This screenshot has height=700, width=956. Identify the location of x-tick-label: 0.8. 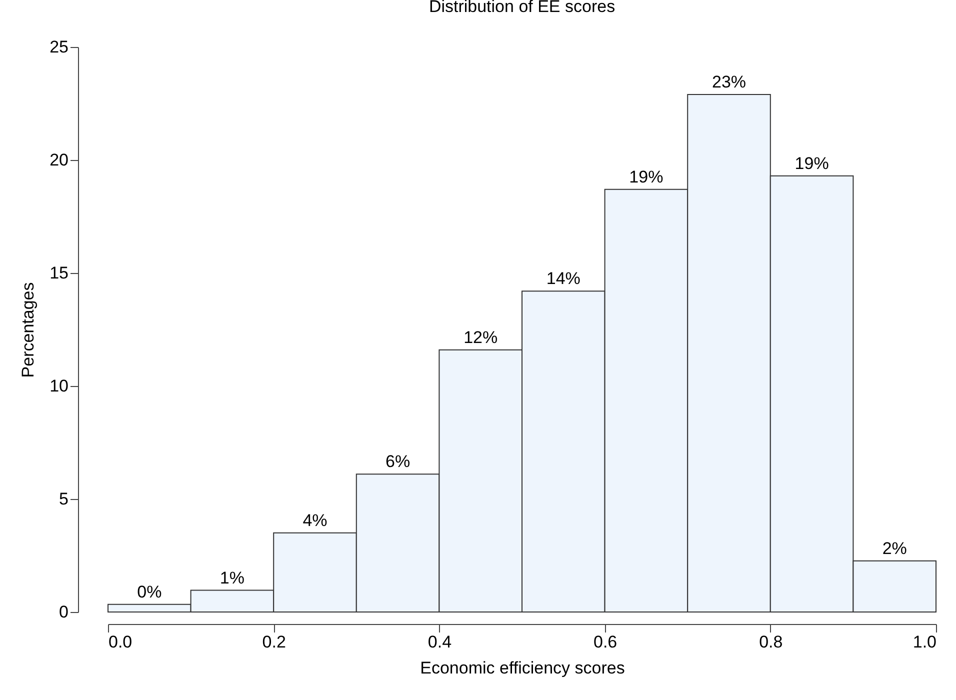
(771, 642).